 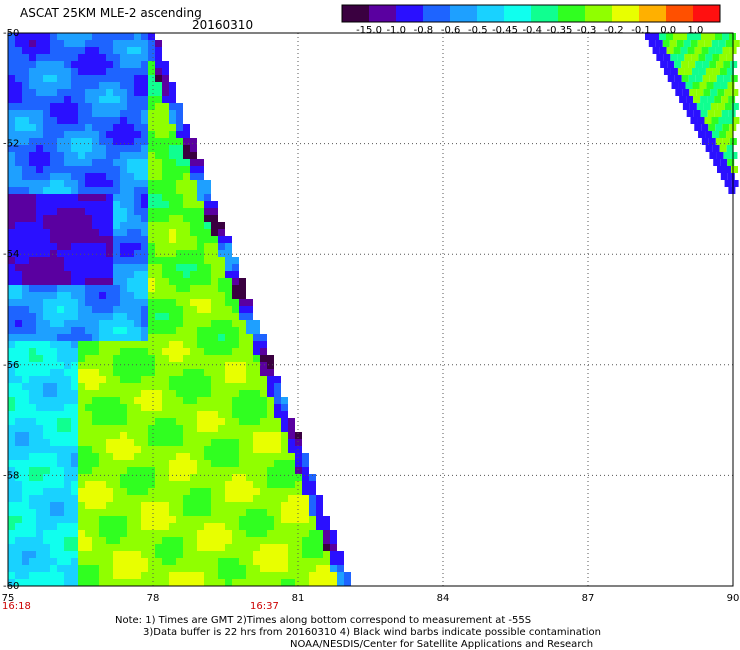 I want to click on colorbar-label: -0.35, so click(x=559, y=29).